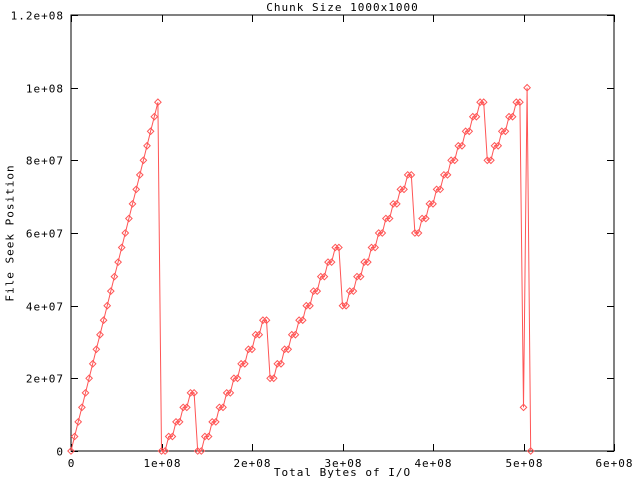 The image size is (640, 480). What do you see at coordinates (72, 463) in the screenshot?
I see `x-tick-label: 0` at bounding box center [72, 463].